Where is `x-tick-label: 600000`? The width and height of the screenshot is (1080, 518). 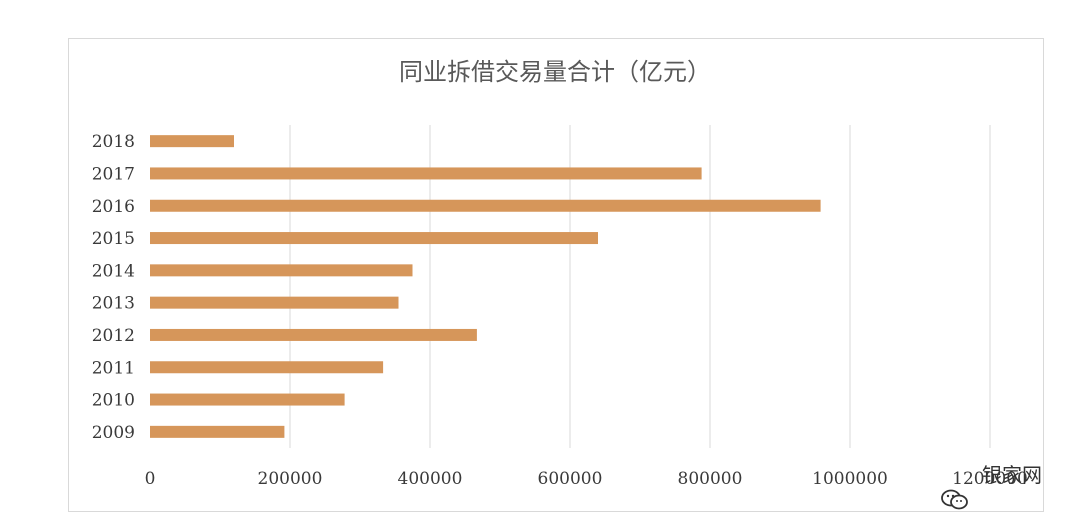
x-tick-label: 600000 is located at coordinates (570, 479).